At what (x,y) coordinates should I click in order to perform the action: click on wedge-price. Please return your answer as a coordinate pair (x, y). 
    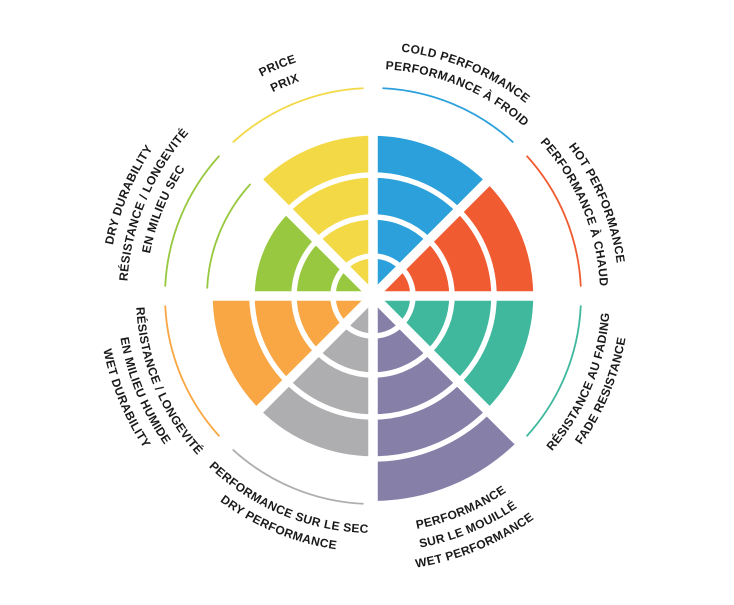
    Looking at the image, I should click on (315, 214).